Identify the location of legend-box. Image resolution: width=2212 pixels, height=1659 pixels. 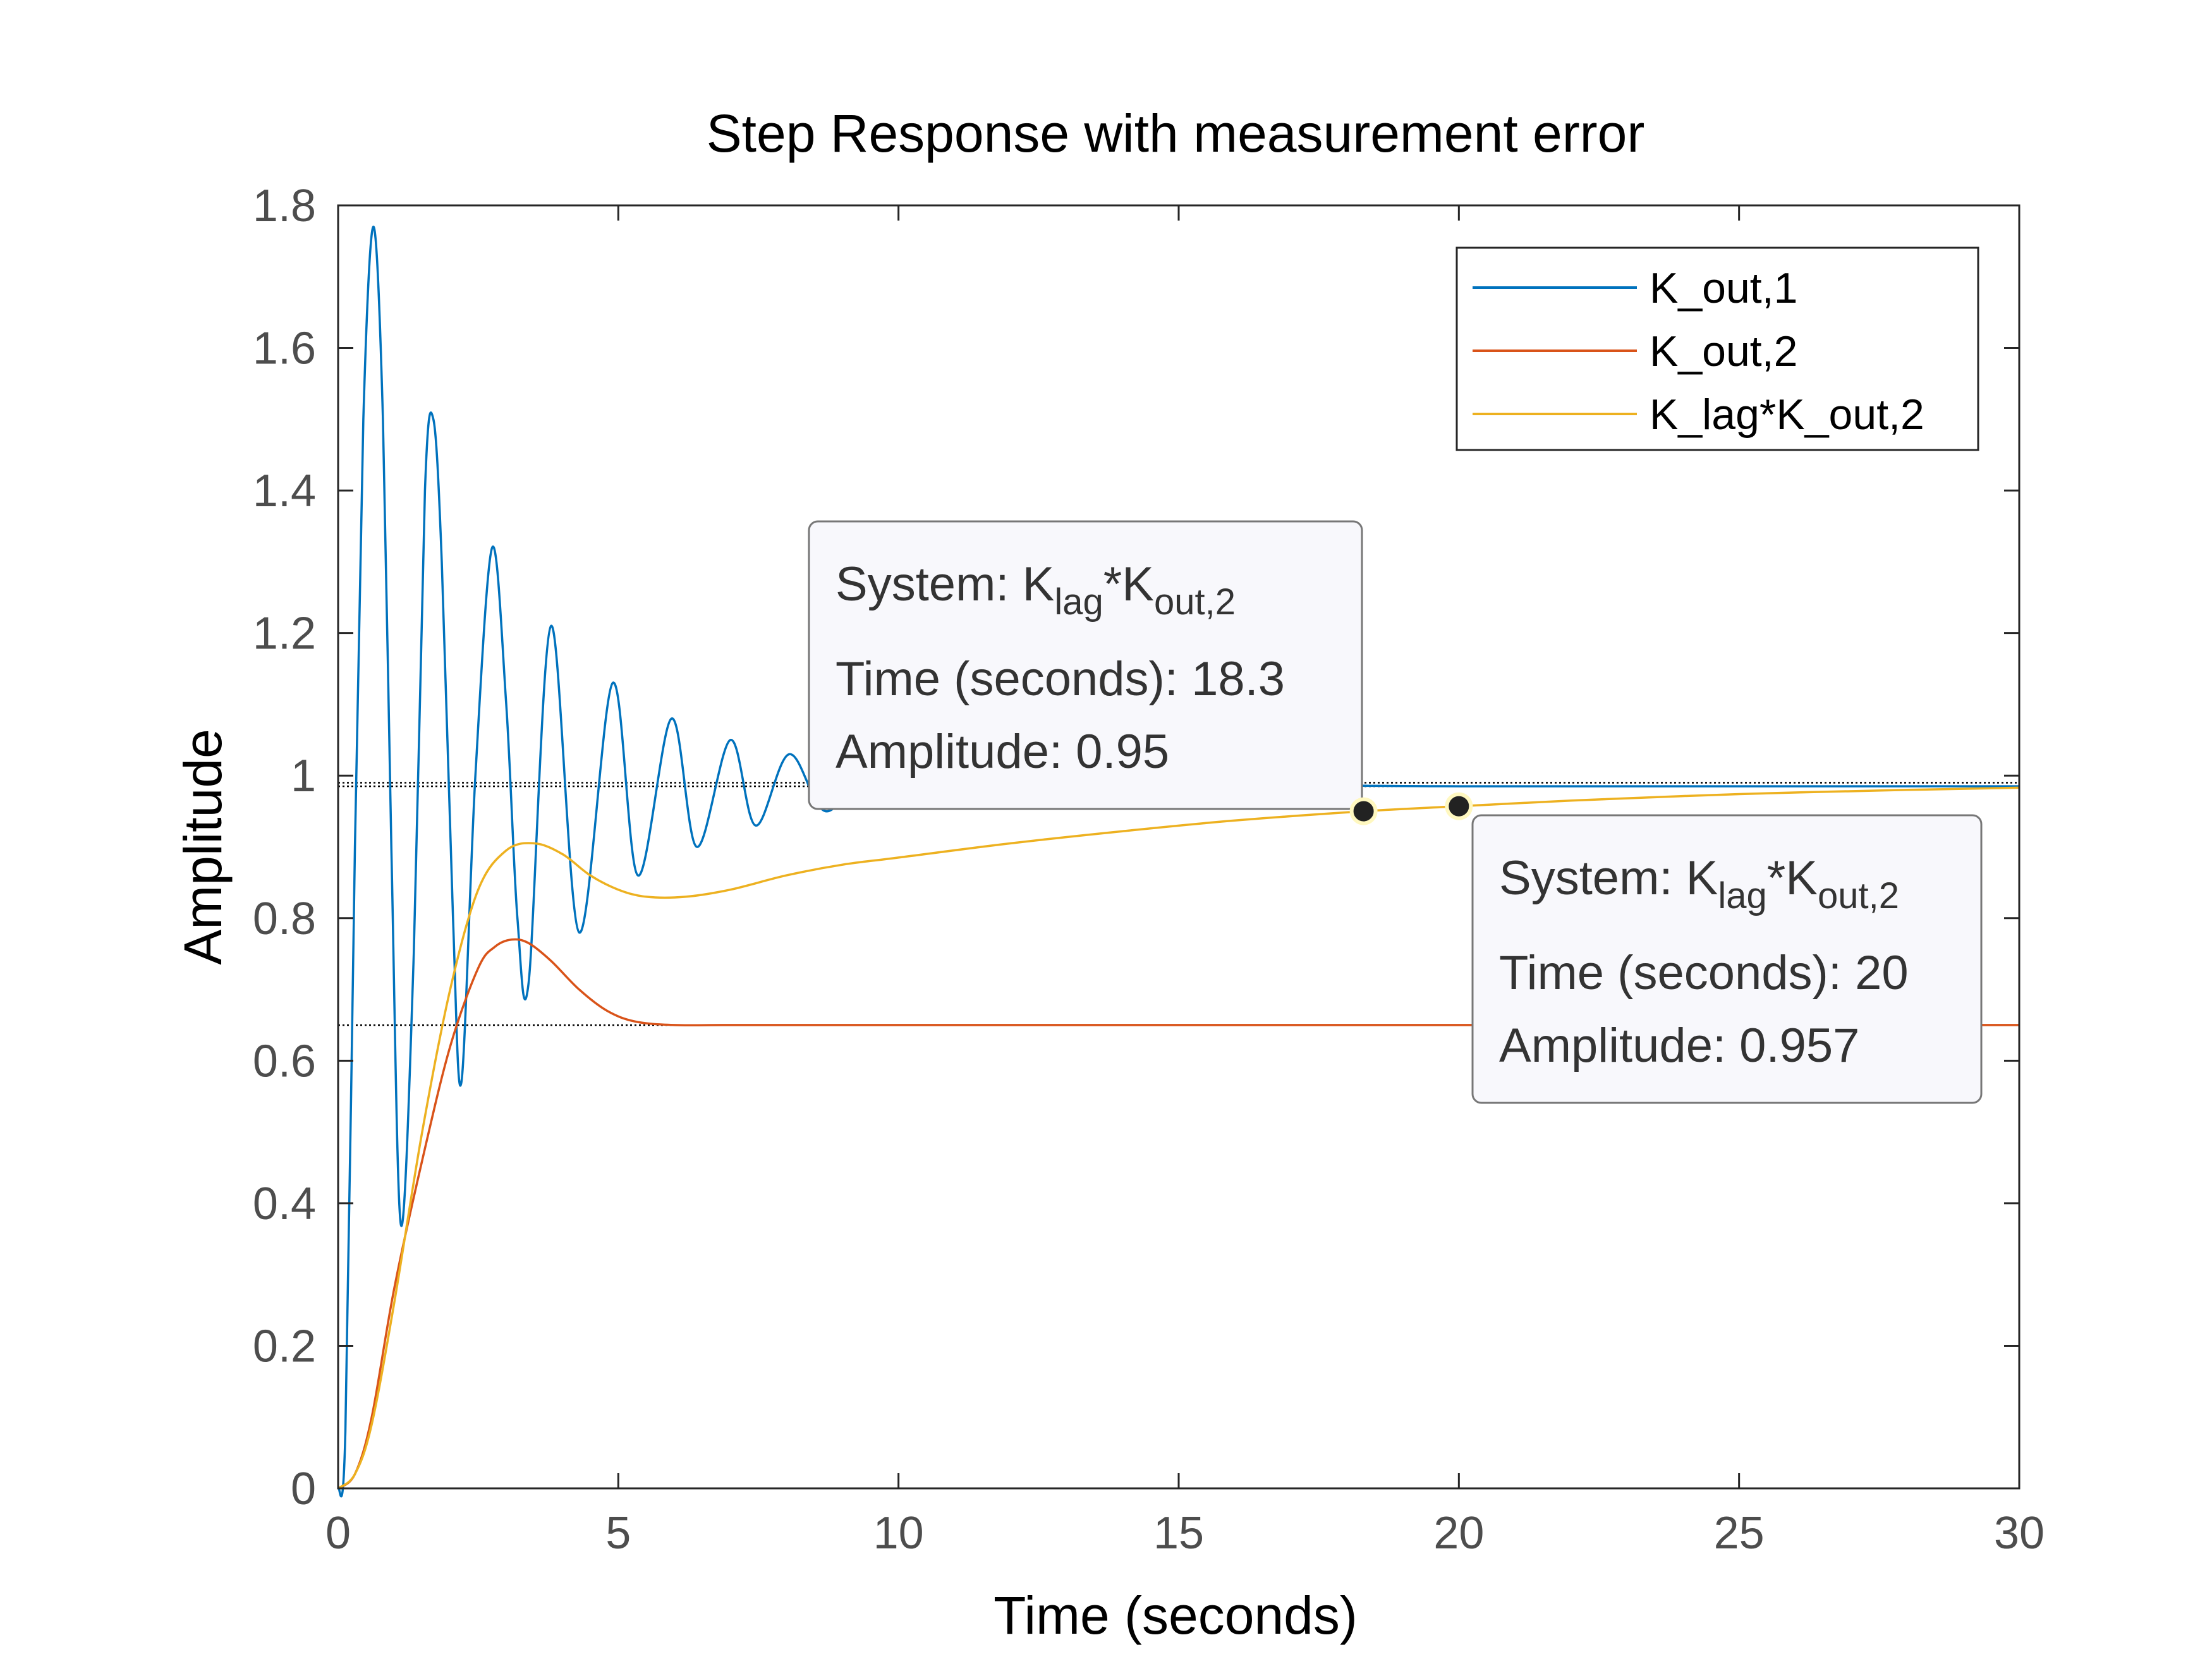
(1717, 348).